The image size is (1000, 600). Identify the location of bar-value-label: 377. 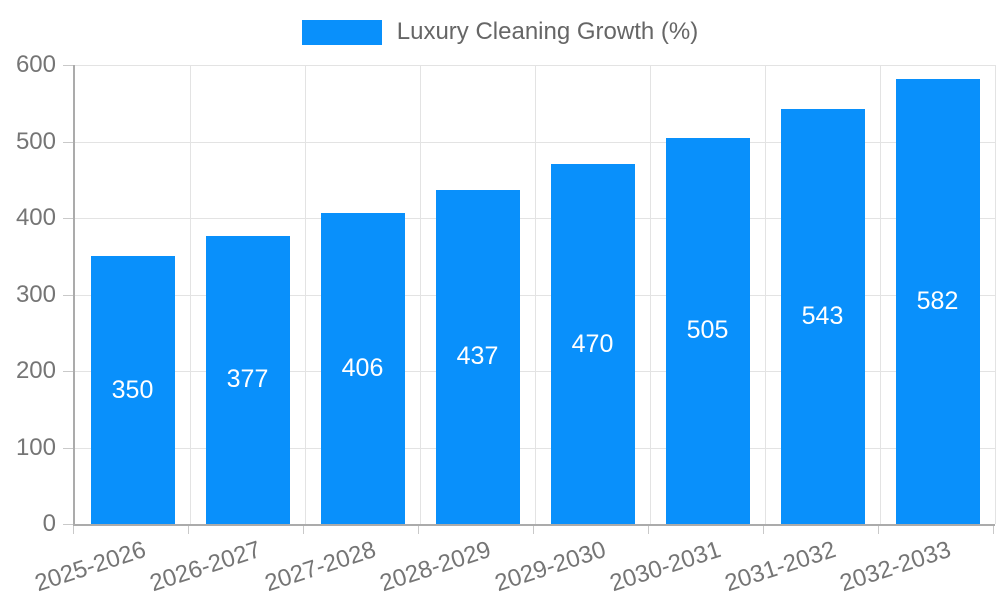
(247, 379).